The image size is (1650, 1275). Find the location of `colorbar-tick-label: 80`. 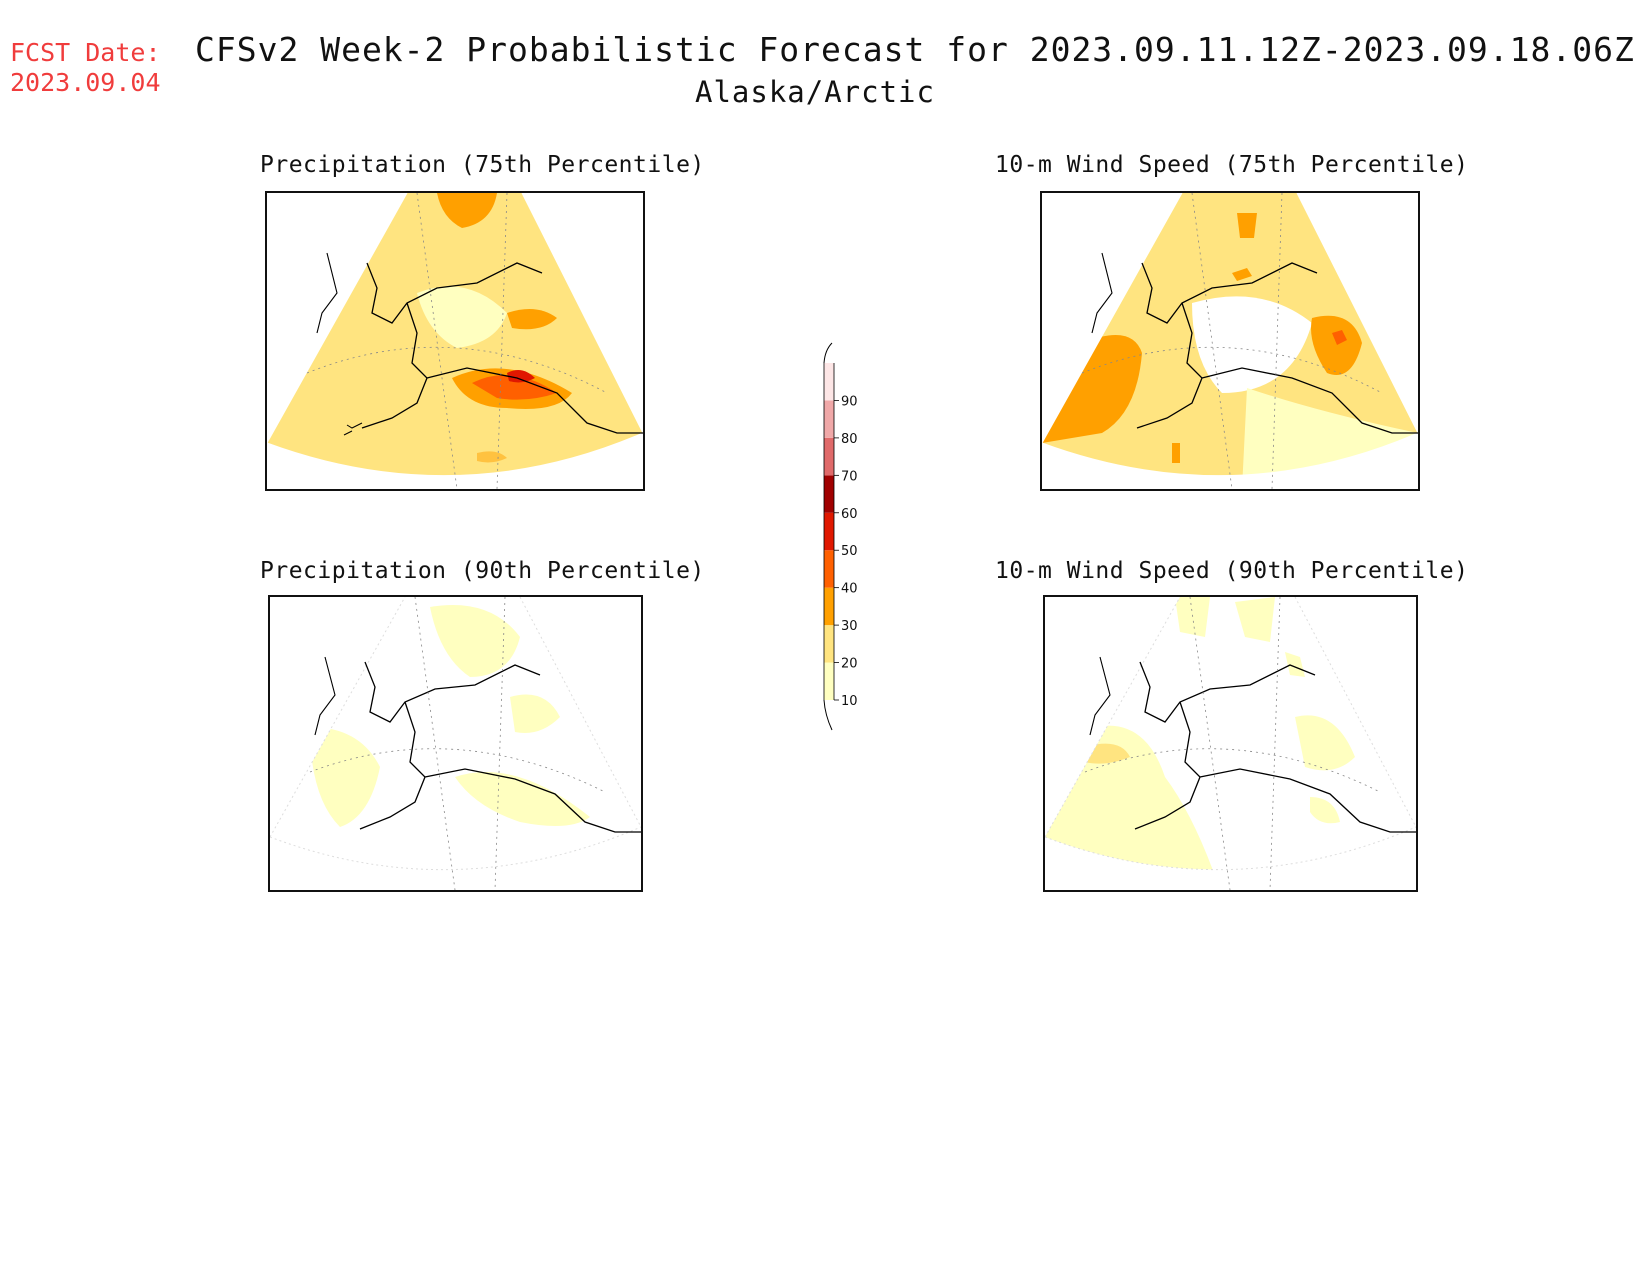

colorbar-tick-label: 80 is located at coordinates (849, 439).